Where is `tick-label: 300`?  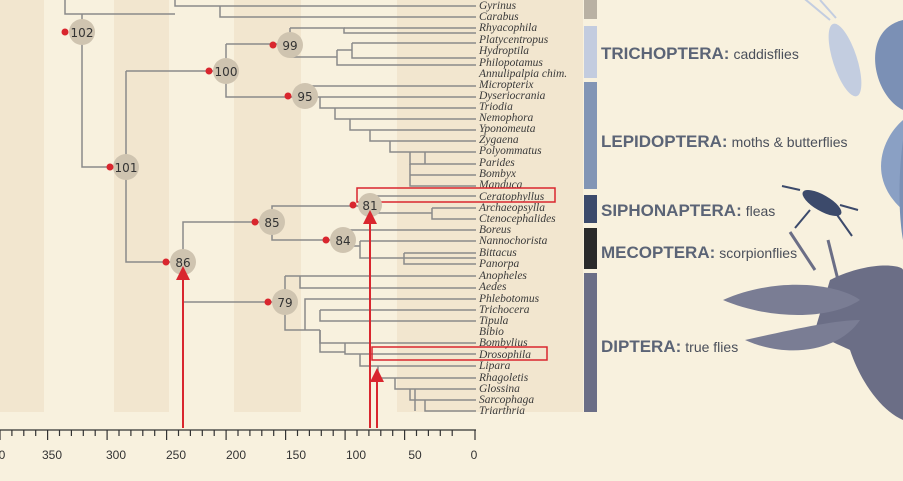
tick-label: 300 is located at coordinates (116, 455).